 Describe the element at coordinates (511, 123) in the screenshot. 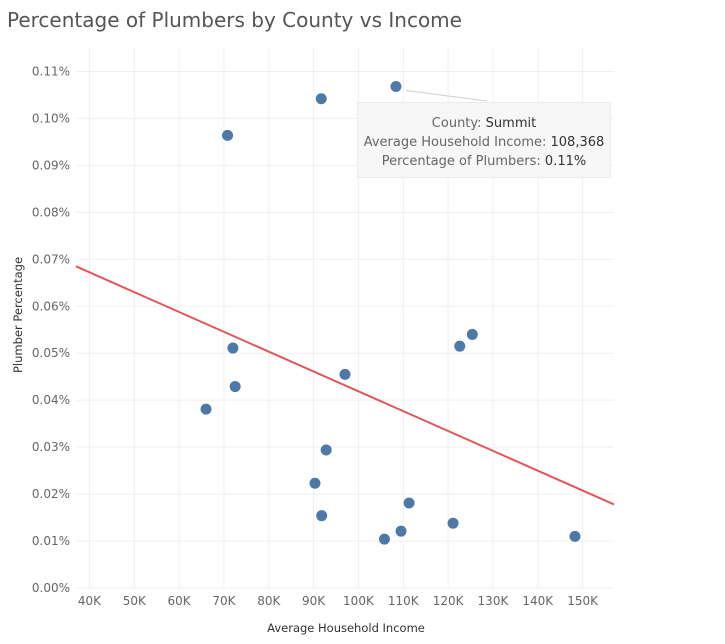

I see `tooltip-value: Summit` at that location.